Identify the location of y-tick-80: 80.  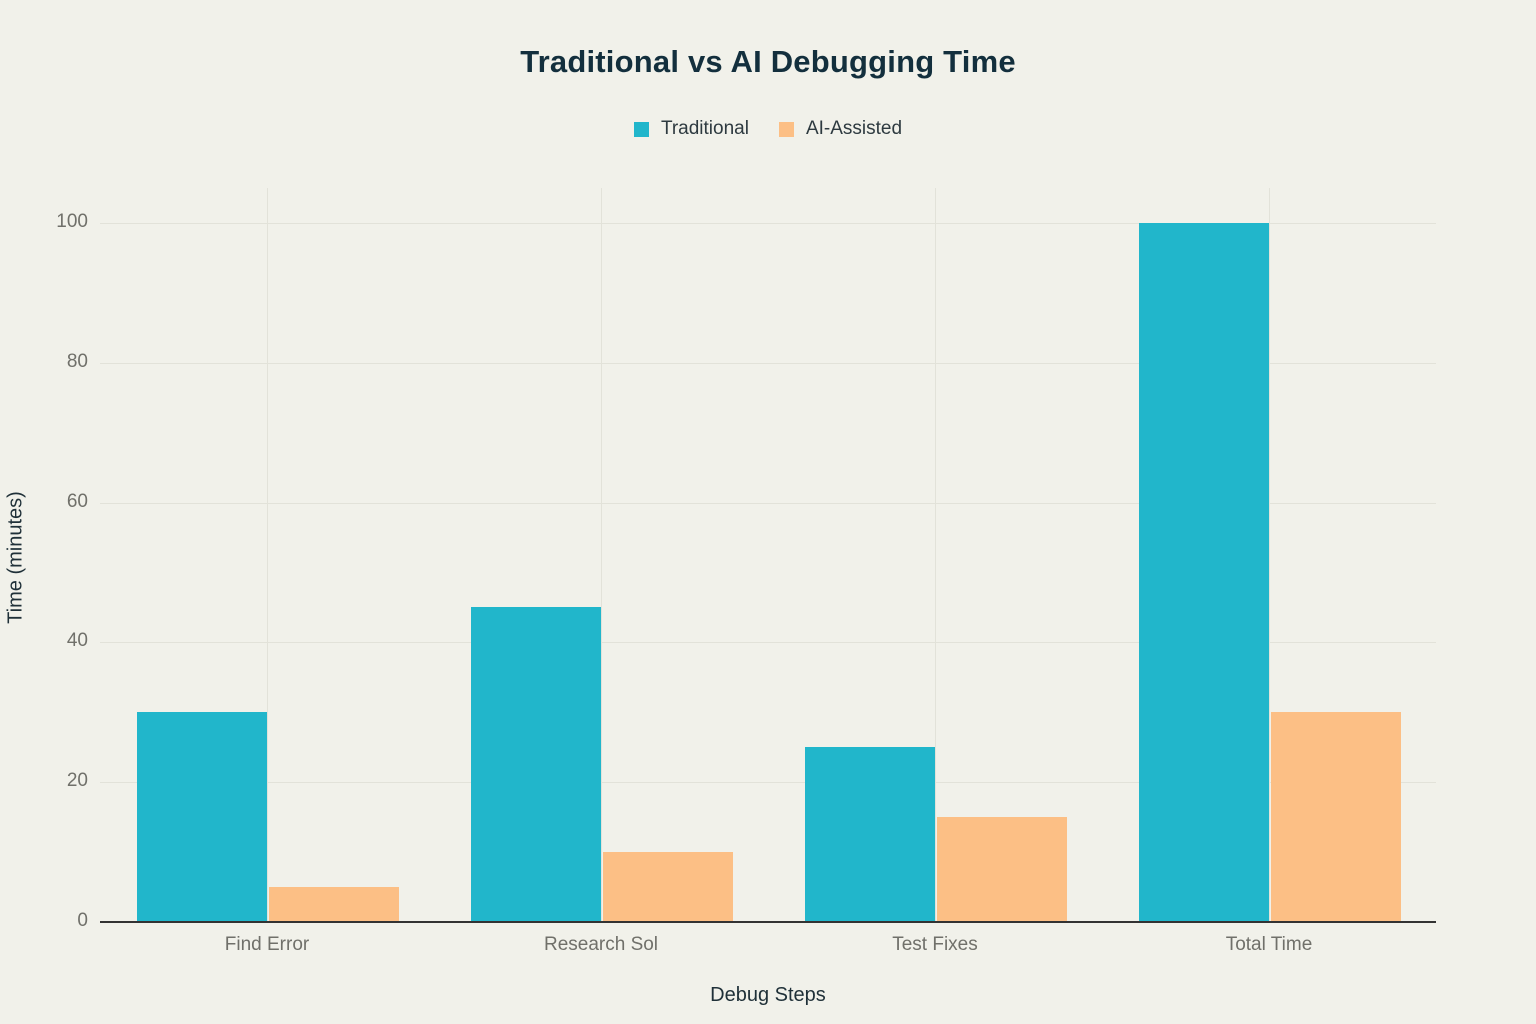
(77, 361).